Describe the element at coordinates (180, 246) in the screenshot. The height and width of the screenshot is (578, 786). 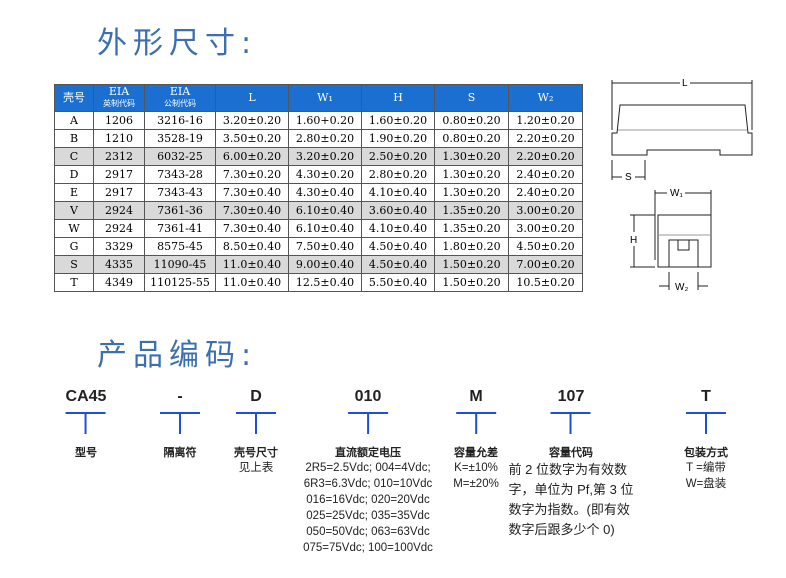
I see `table-cell: 8575-45` at that location.